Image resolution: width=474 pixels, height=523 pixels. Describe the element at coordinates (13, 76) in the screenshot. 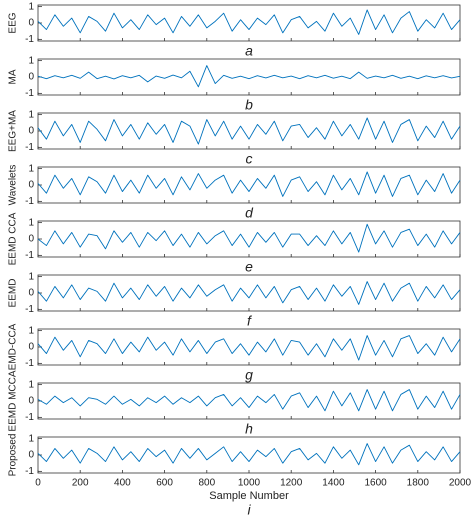

I see `y-axis-label: MA` at that location.